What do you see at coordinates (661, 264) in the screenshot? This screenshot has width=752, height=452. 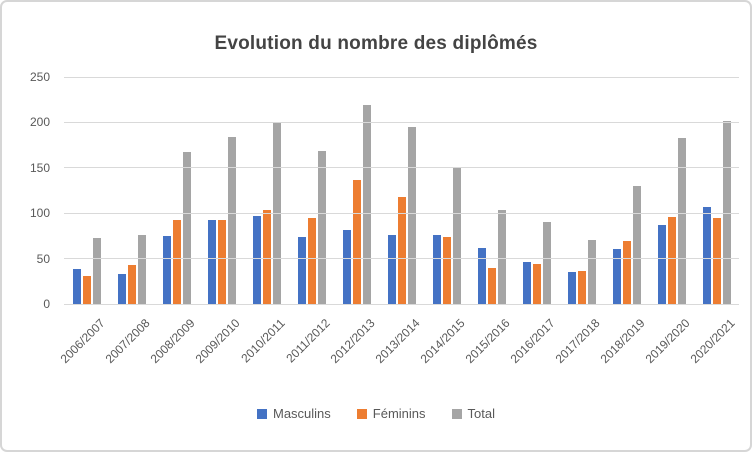 I see `bar-masculins-2019-2020` at bounding box center [661, 264].